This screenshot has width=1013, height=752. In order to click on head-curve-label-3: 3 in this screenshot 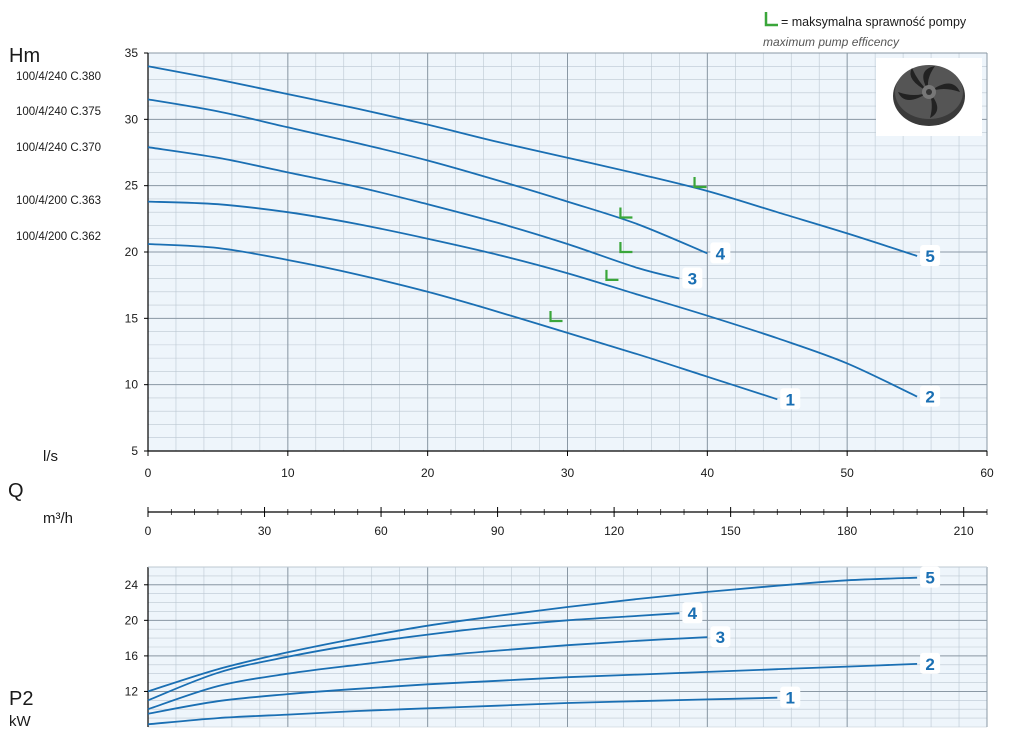, I will do `click(692, 279)`.